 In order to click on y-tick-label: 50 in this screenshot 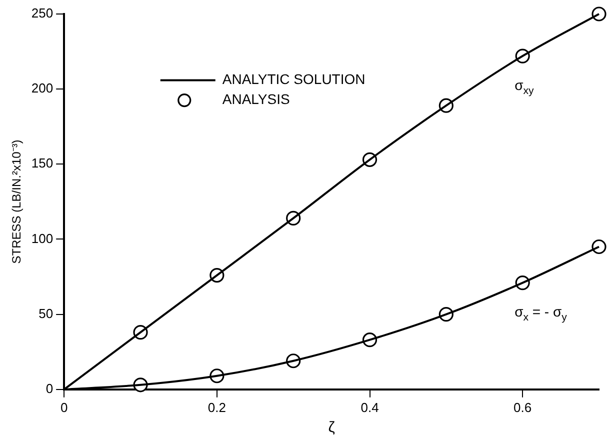, I will do `click(46, 313)`.